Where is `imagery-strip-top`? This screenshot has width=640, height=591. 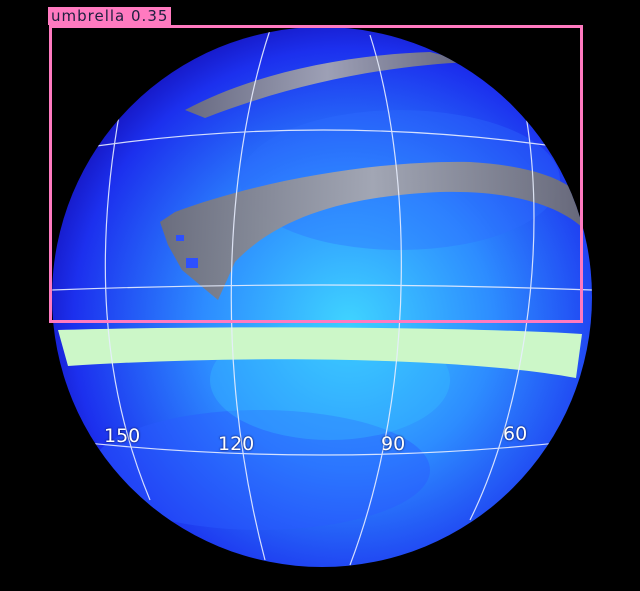
imagery-strip-top is located at coordinates (327, 85).